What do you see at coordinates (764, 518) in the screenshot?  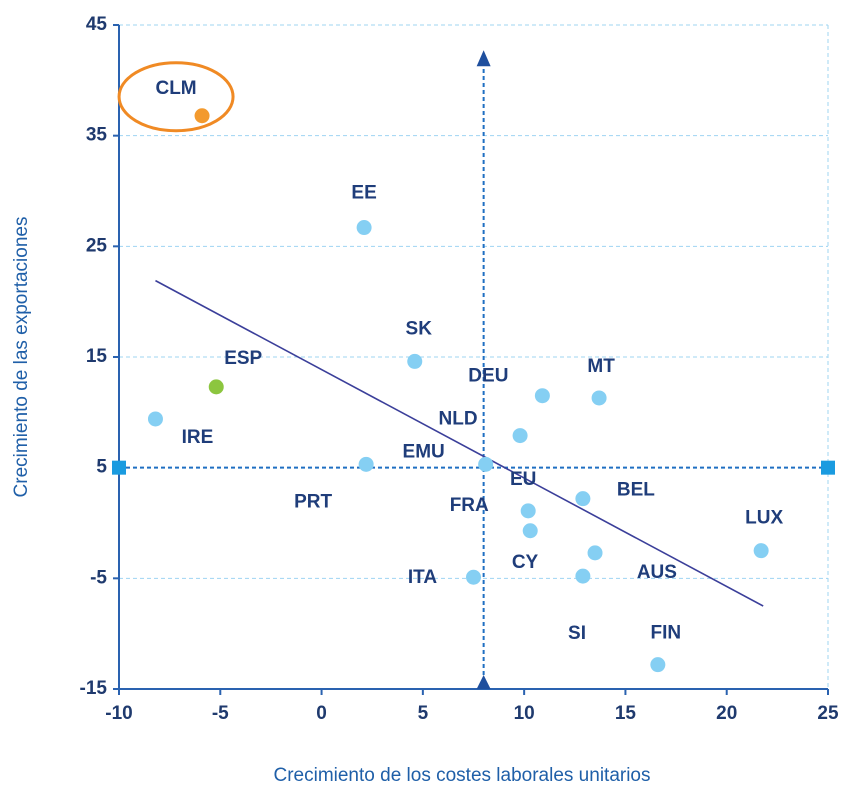 I see `point-label: LUX` at bounding box center [764, 518].